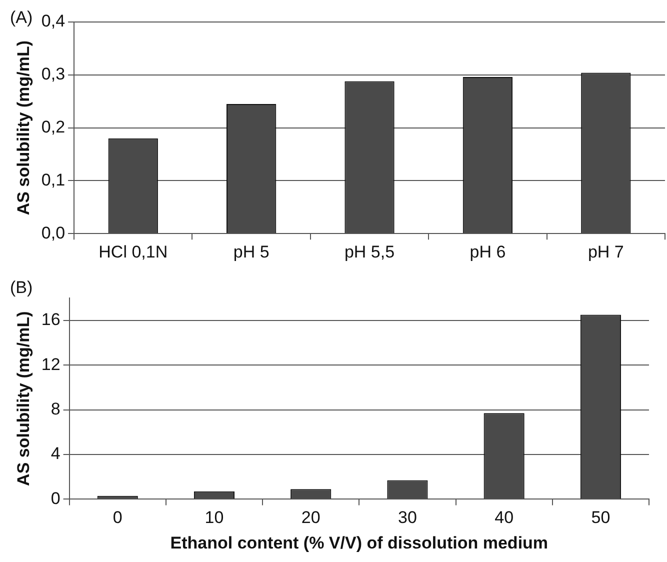  I want to click on x-tick-label: 30, so click(407, 518).